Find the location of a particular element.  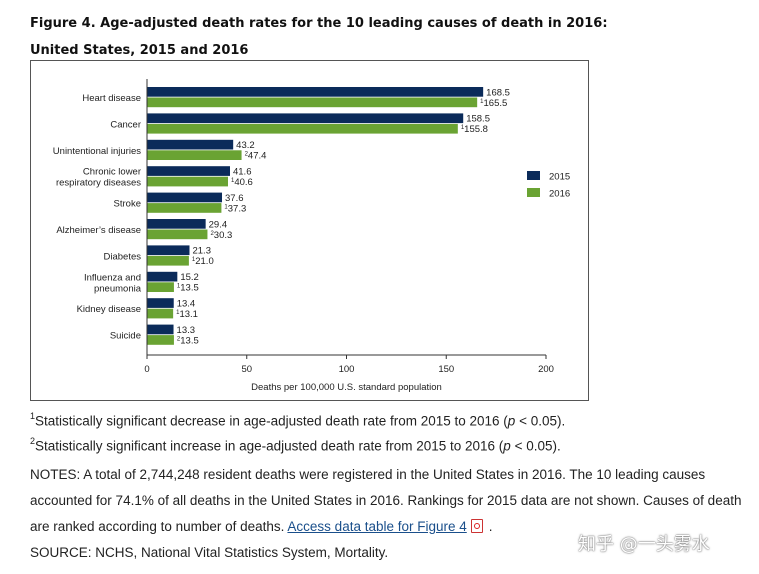

data-label-2015: 168.5 is located at coordinates (498, 92).